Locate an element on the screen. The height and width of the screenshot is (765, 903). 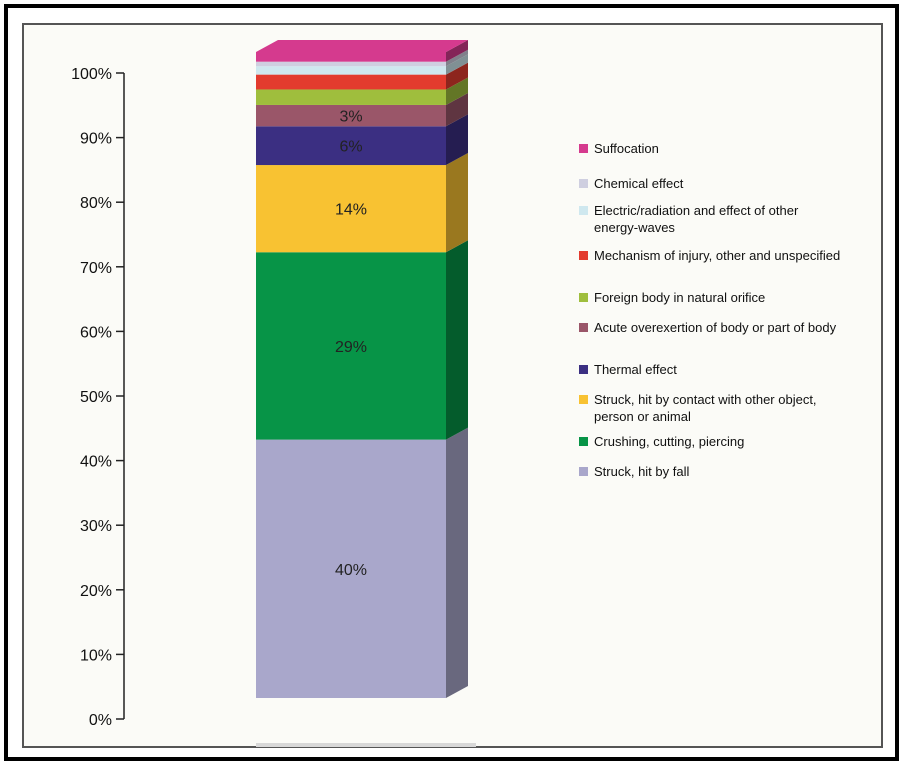
y-tick-label: 20% is located at coordinates (96, 591).